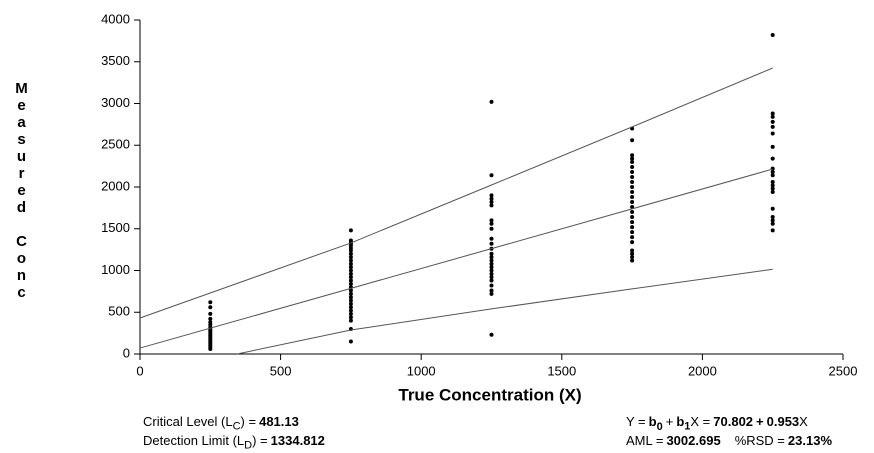  Describe the element at coordinates (115, 185) in the screenshot. I see `y-tick-label: 2000` at that location.